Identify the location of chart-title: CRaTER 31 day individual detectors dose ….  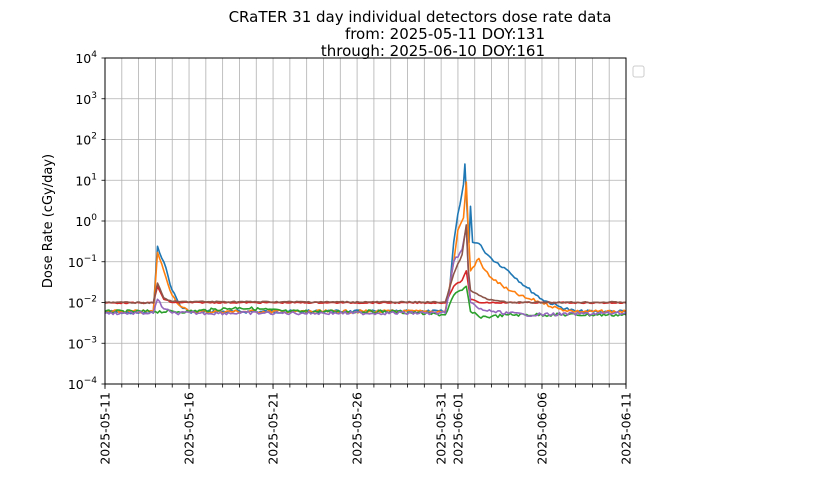
(420, 17).